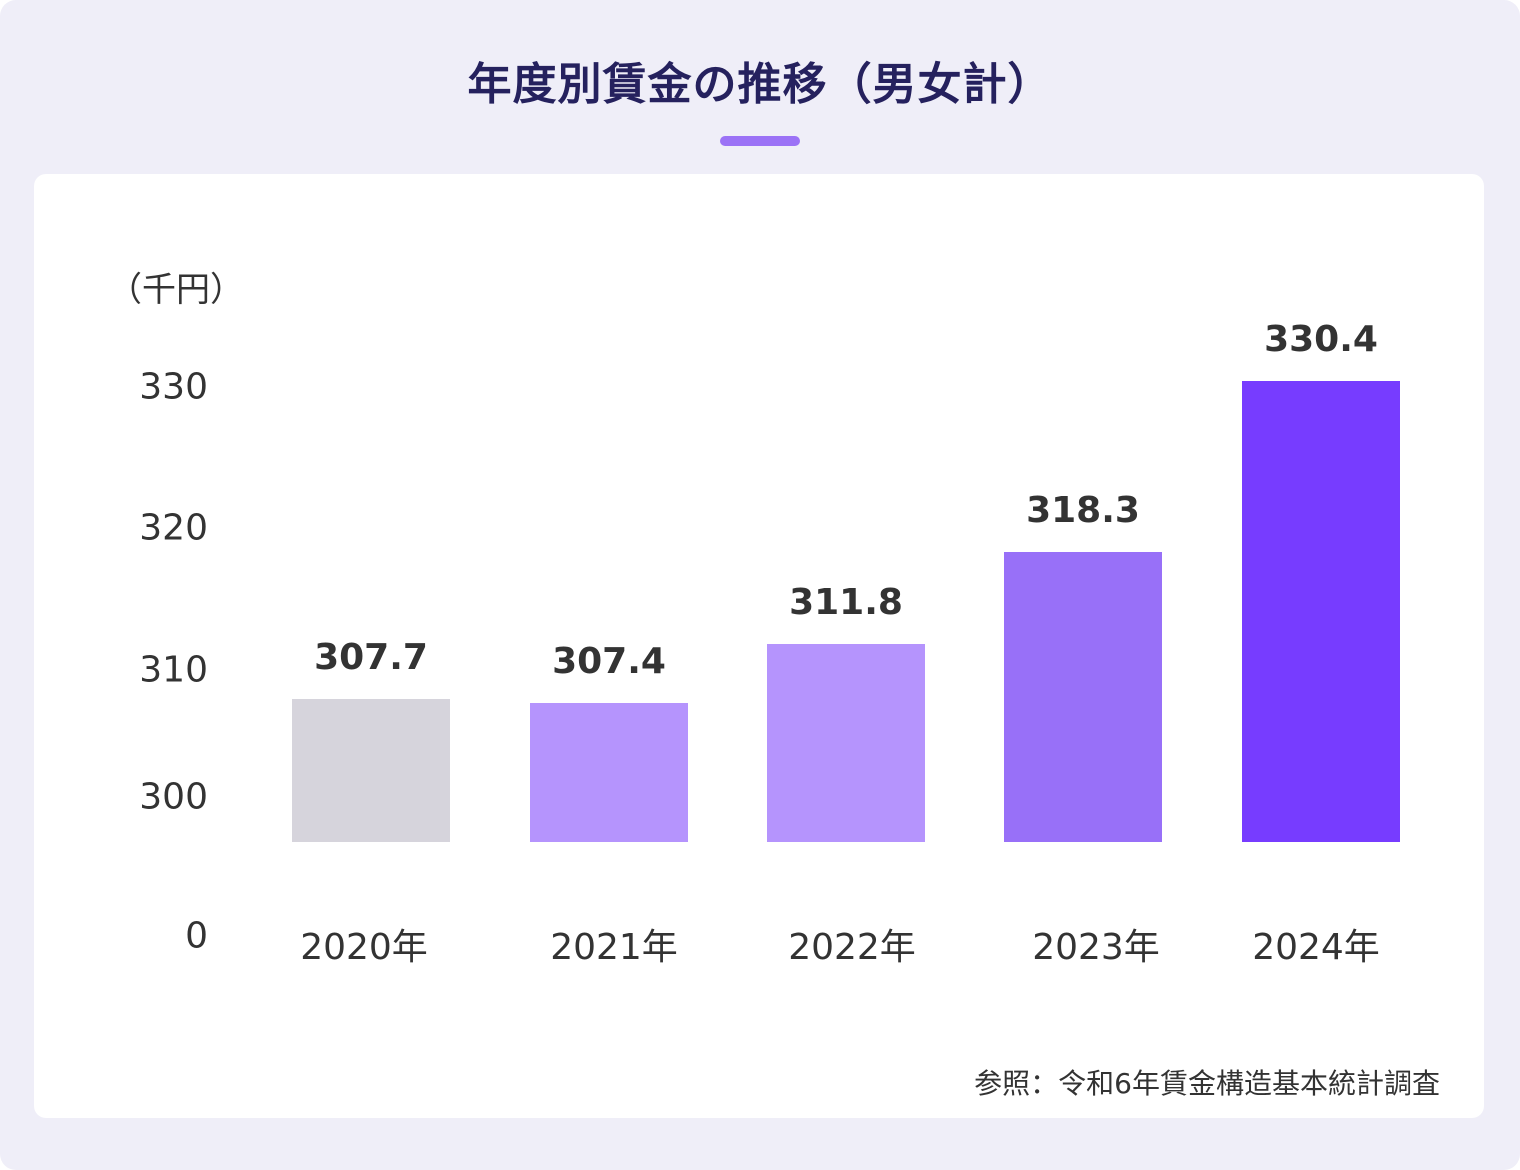  What do you see at coordinates (614, 947) in the screenshot?
I see `x-tick-label: 2021年` at bounding box center [614, 947].